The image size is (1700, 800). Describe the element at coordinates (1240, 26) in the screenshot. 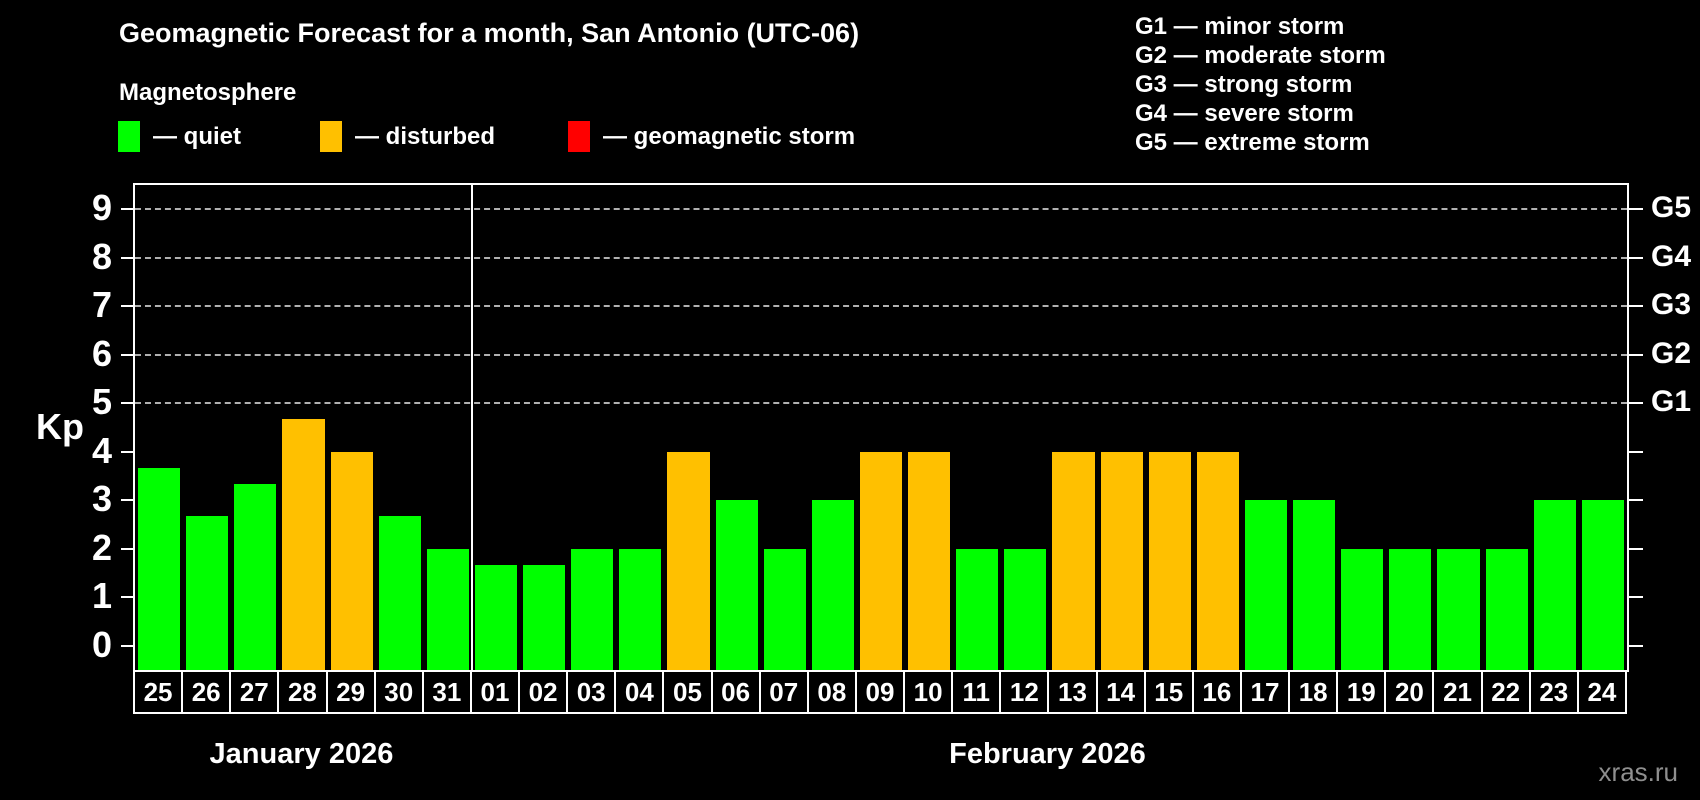

I see `g-legend-line-g1: G1 — minor storm` at that location.